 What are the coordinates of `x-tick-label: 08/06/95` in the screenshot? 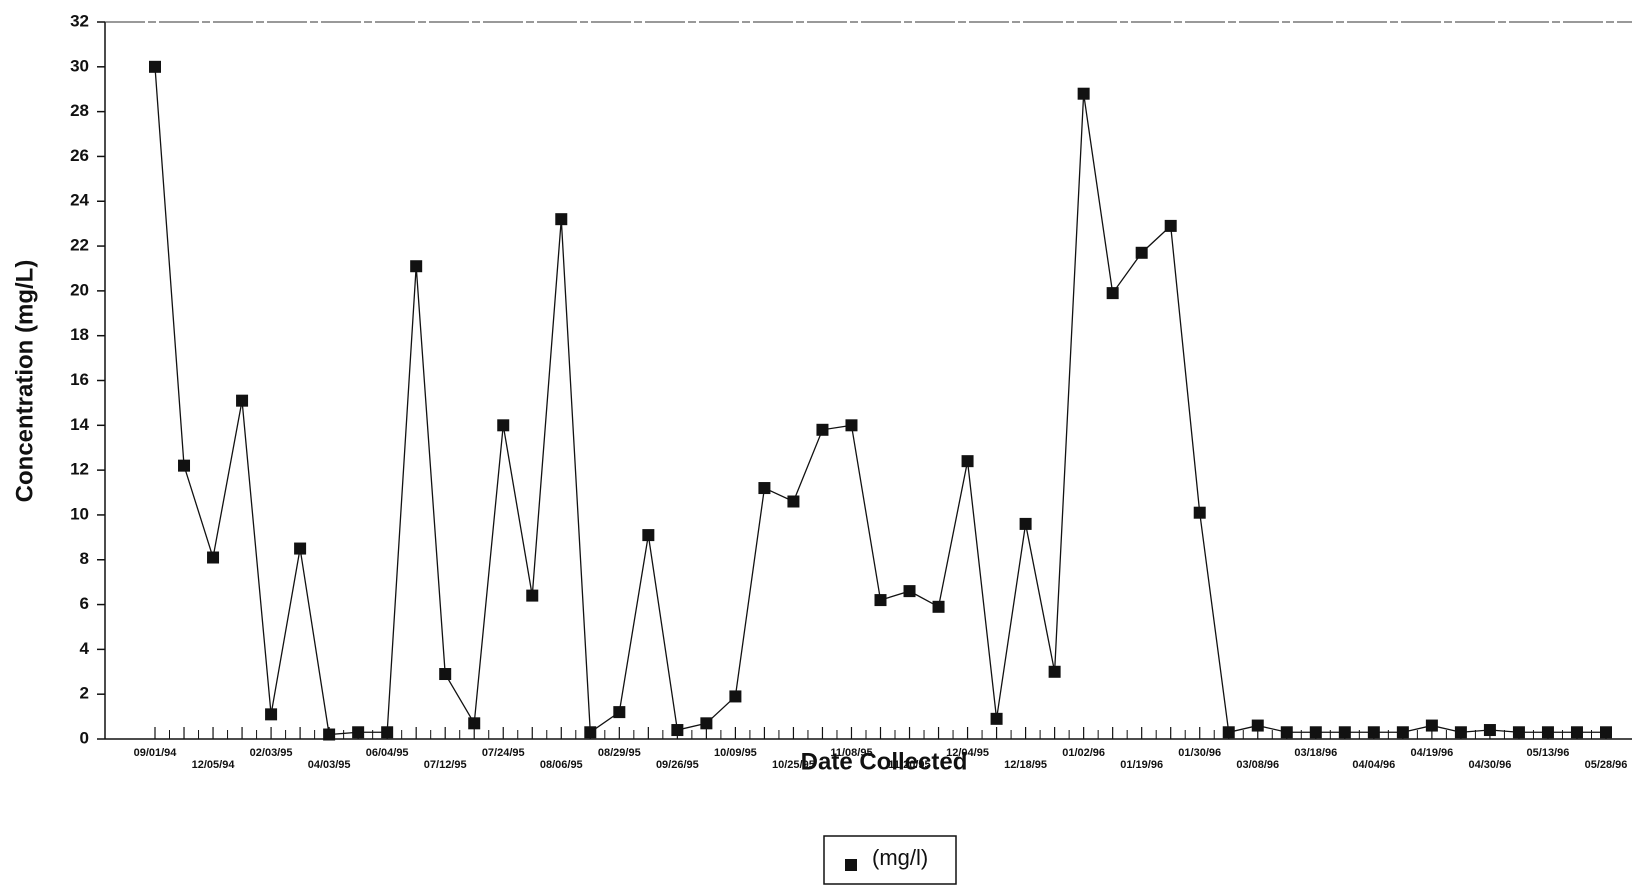 It's located at (561, 765).